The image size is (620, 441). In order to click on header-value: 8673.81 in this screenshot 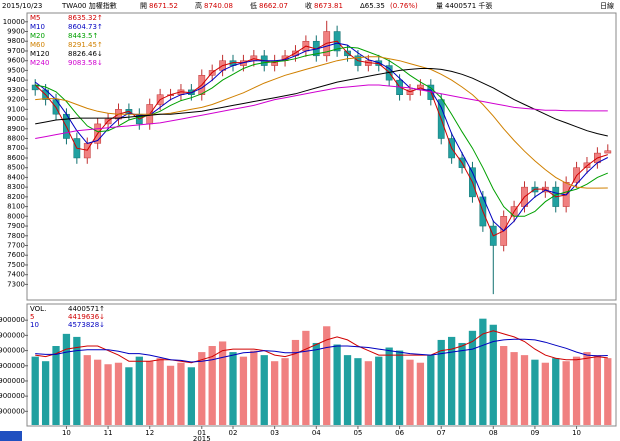, I will do `click(328, 6)`.